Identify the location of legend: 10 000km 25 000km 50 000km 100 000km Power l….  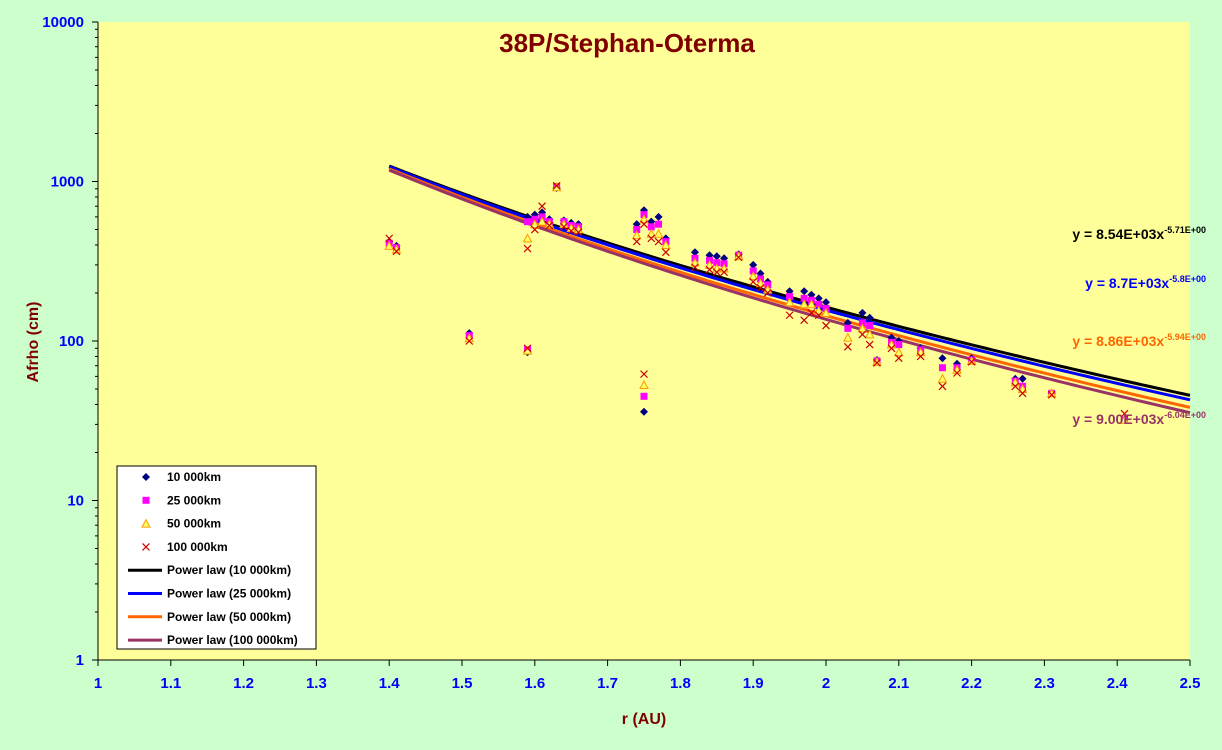
(216, 557).